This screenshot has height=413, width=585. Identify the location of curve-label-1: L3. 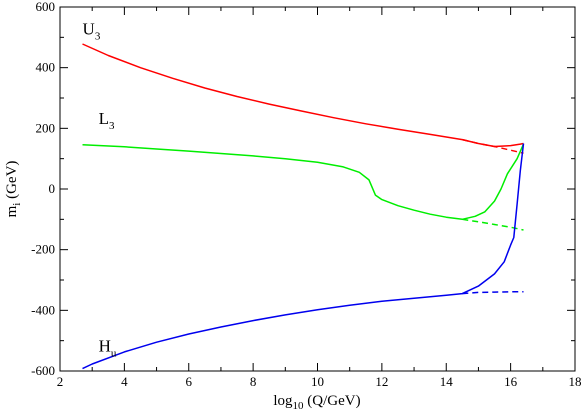
(107, 120).